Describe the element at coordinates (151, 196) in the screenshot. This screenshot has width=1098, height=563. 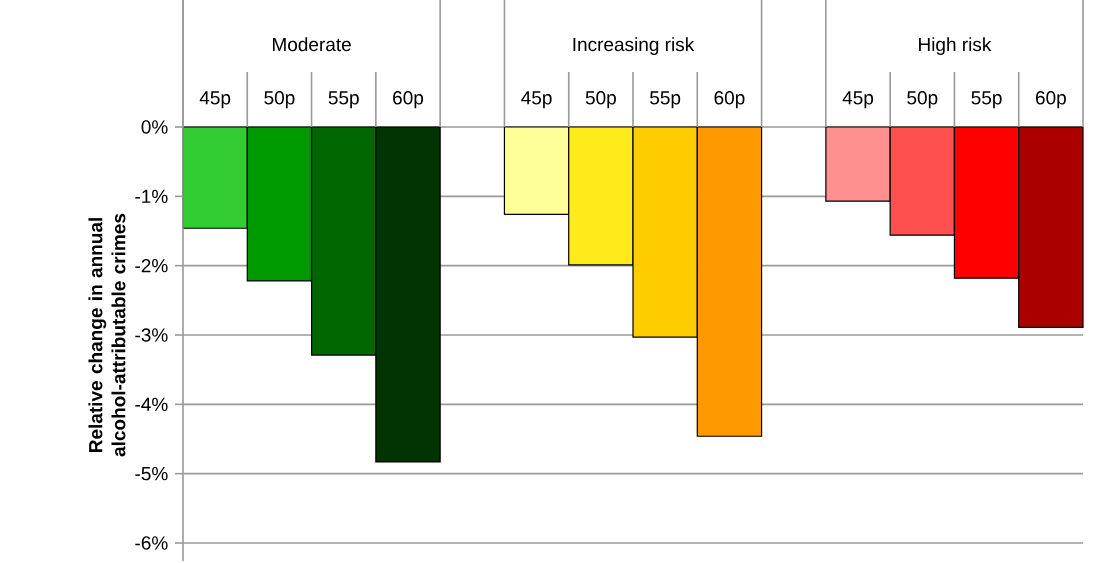
I see `y-tick-label: -1%` at that location.